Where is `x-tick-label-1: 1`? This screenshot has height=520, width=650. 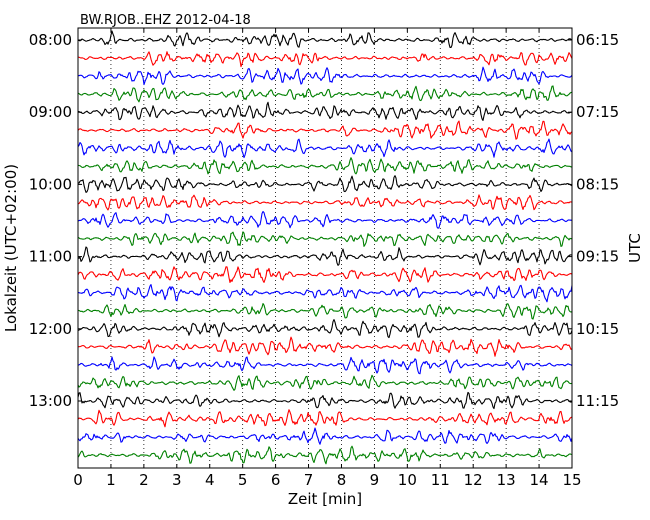 x-tick-label-1: 1 is located at coordinates (111, 480).